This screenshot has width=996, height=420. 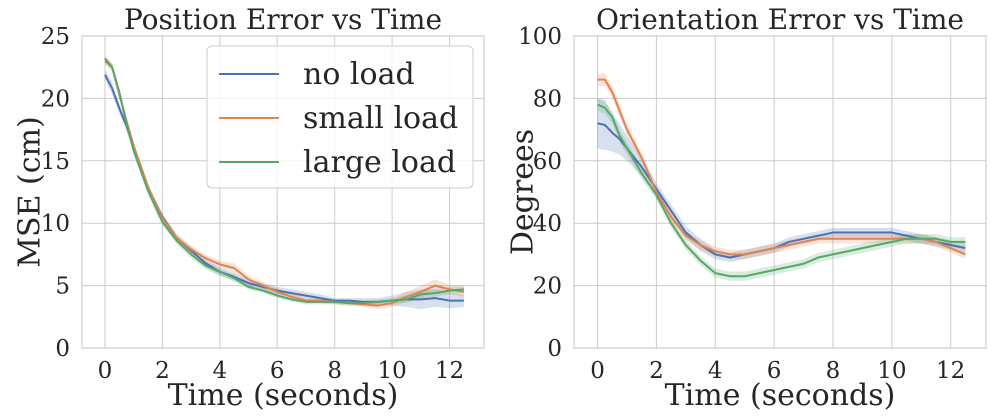 I want to click on orientation-chart-title: Orientation Error vs Time, so click(x=780, y=19).